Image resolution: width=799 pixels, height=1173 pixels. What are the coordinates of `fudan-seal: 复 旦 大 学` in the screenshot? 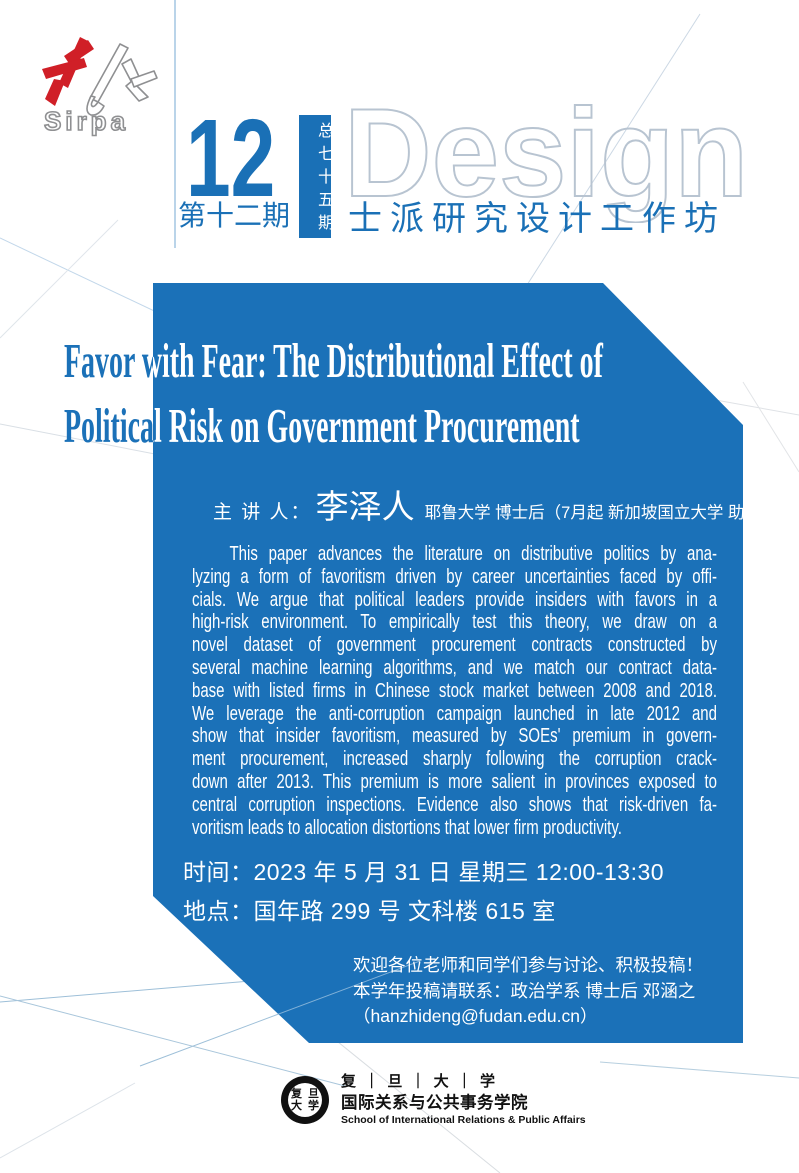 It's located at (305, 1100).